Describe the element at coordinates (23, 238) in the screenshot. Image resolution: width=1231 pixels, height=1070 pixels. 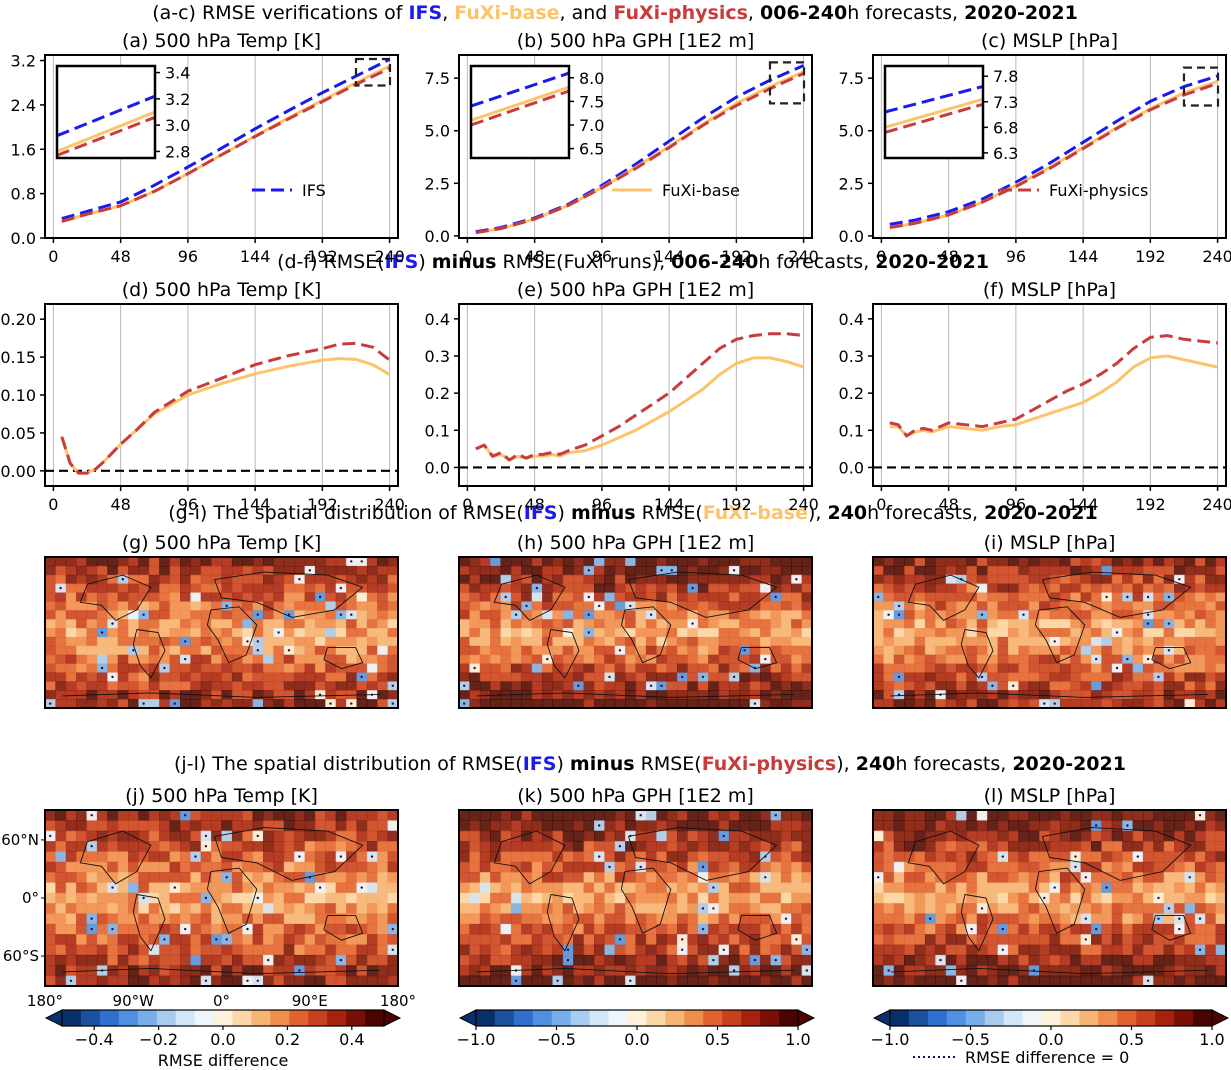
I see `y-tick-label: 0.0` at that location.